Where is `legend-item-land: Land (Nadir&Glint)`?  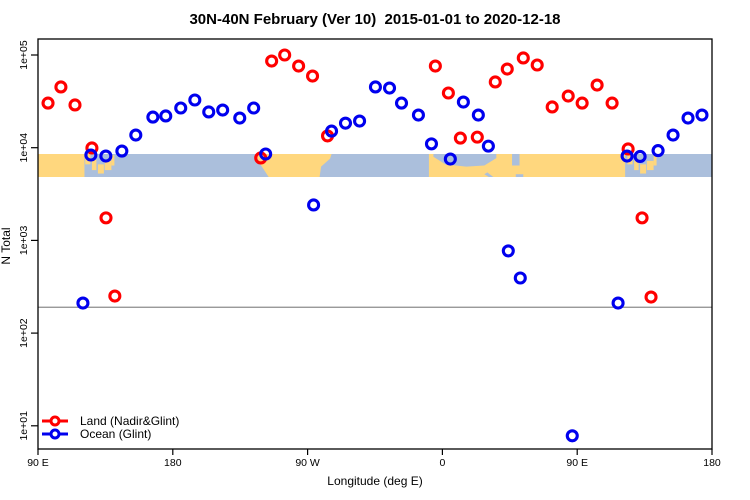 legend-item-land: Land (Nadir&Glint) is located at coordinates (110, 420).